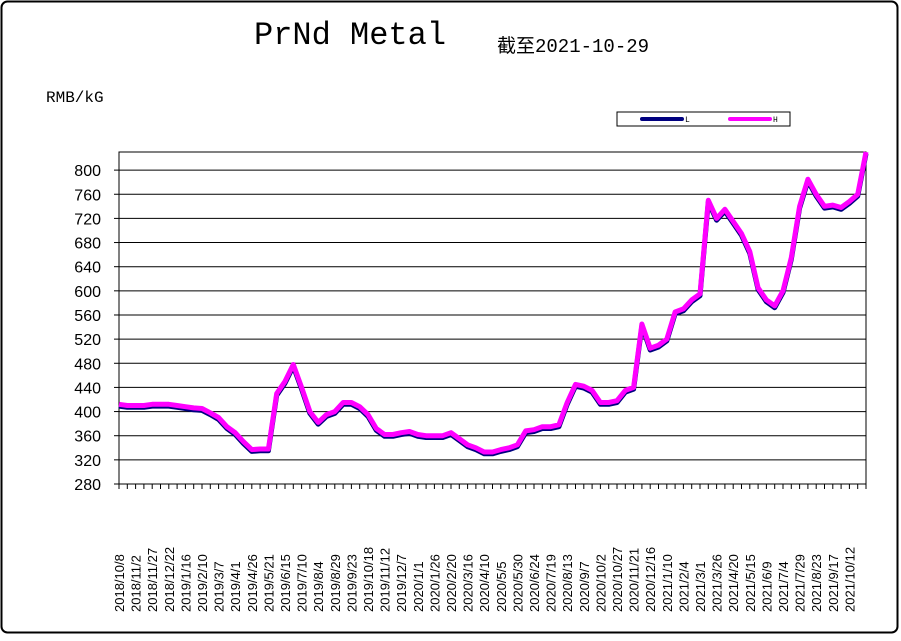 The height and width of the screenshot is (641, 901). Describe the element at coordinates (169, 579) in the screenshot. I see `x-tick-label: 2018/12/22` at that location.